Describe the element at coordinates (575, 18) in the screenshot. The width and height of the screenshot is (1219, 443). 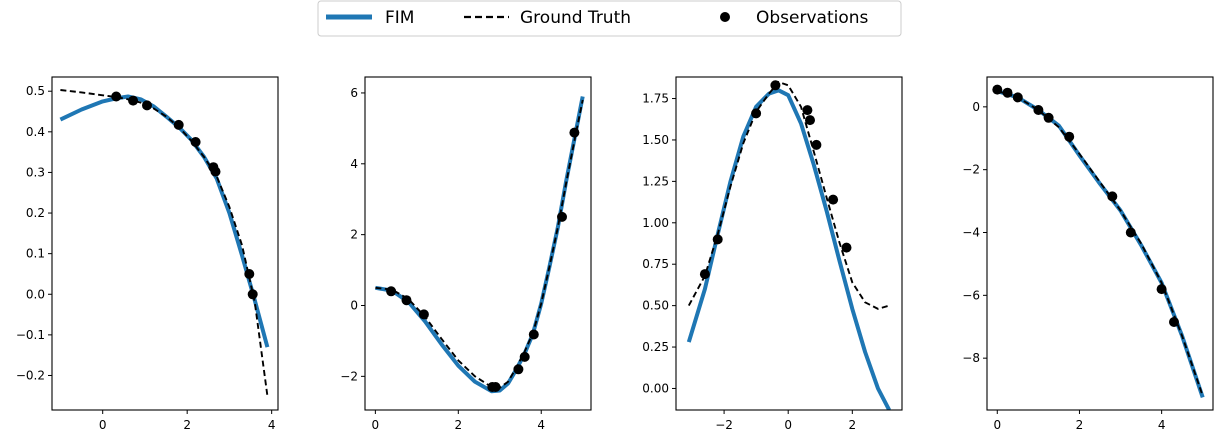
I see `legend-label-ground-truth: Ground Truth` at that location.